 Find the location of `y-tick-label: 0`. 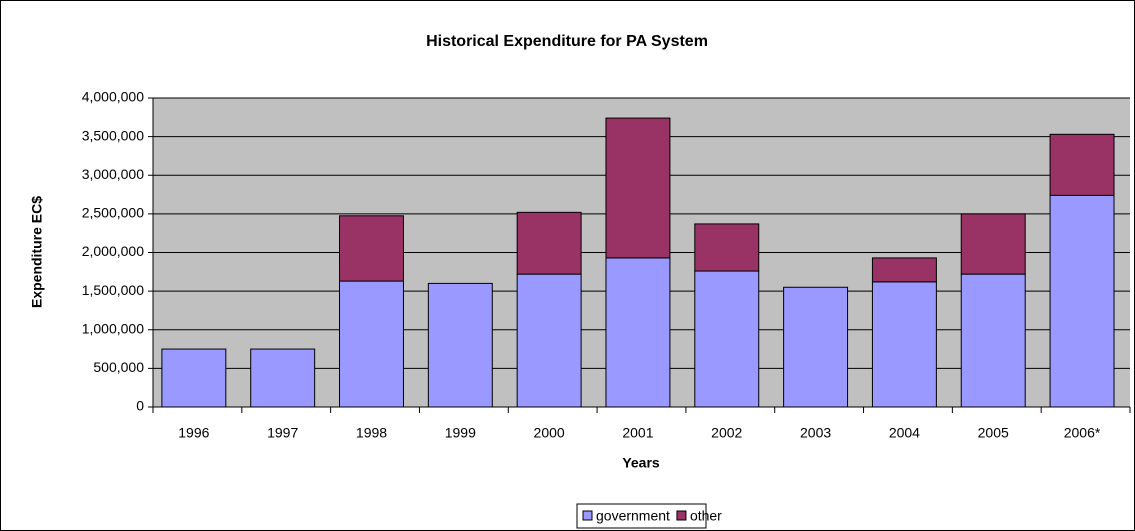

y-tick-label: 0 is located at coordinates (140, 406).